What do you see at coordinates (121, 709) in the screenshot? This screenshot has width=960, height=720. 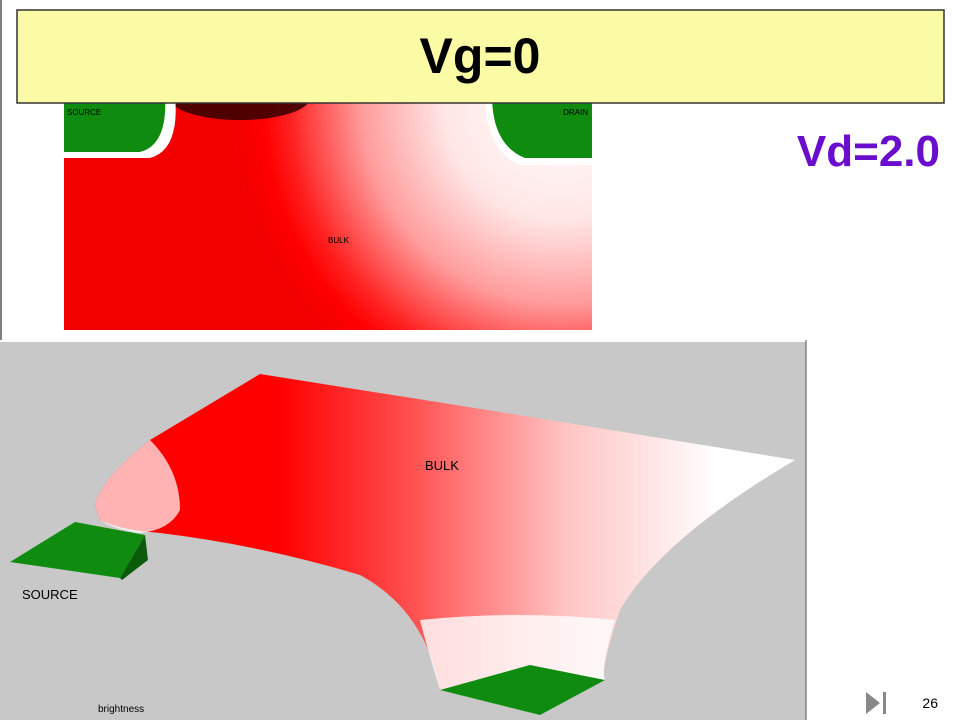 I see `caption: brightness` at bounding box center [121, 709].